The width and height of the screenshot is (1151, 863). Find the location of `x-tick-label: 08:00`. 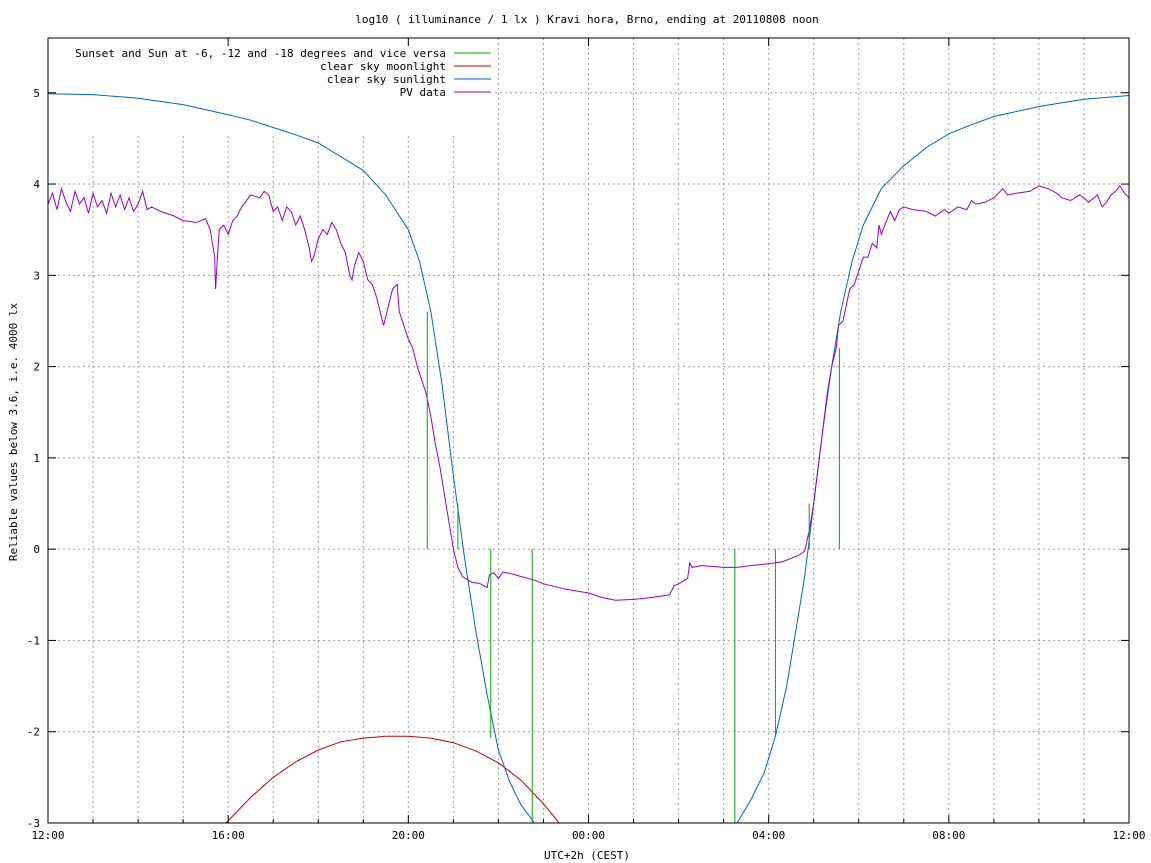

x-tick-label: 08:00 is located at coordinates (948, 835).